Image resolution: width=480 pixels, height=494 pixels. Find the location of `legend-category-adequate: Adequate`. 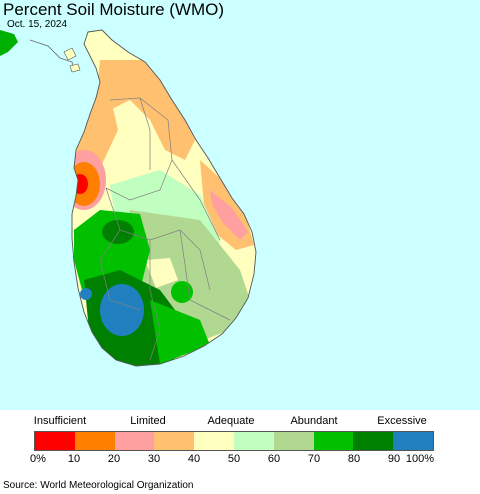

legend-category-adequate: Adequate is located at coordinates (231, 421).